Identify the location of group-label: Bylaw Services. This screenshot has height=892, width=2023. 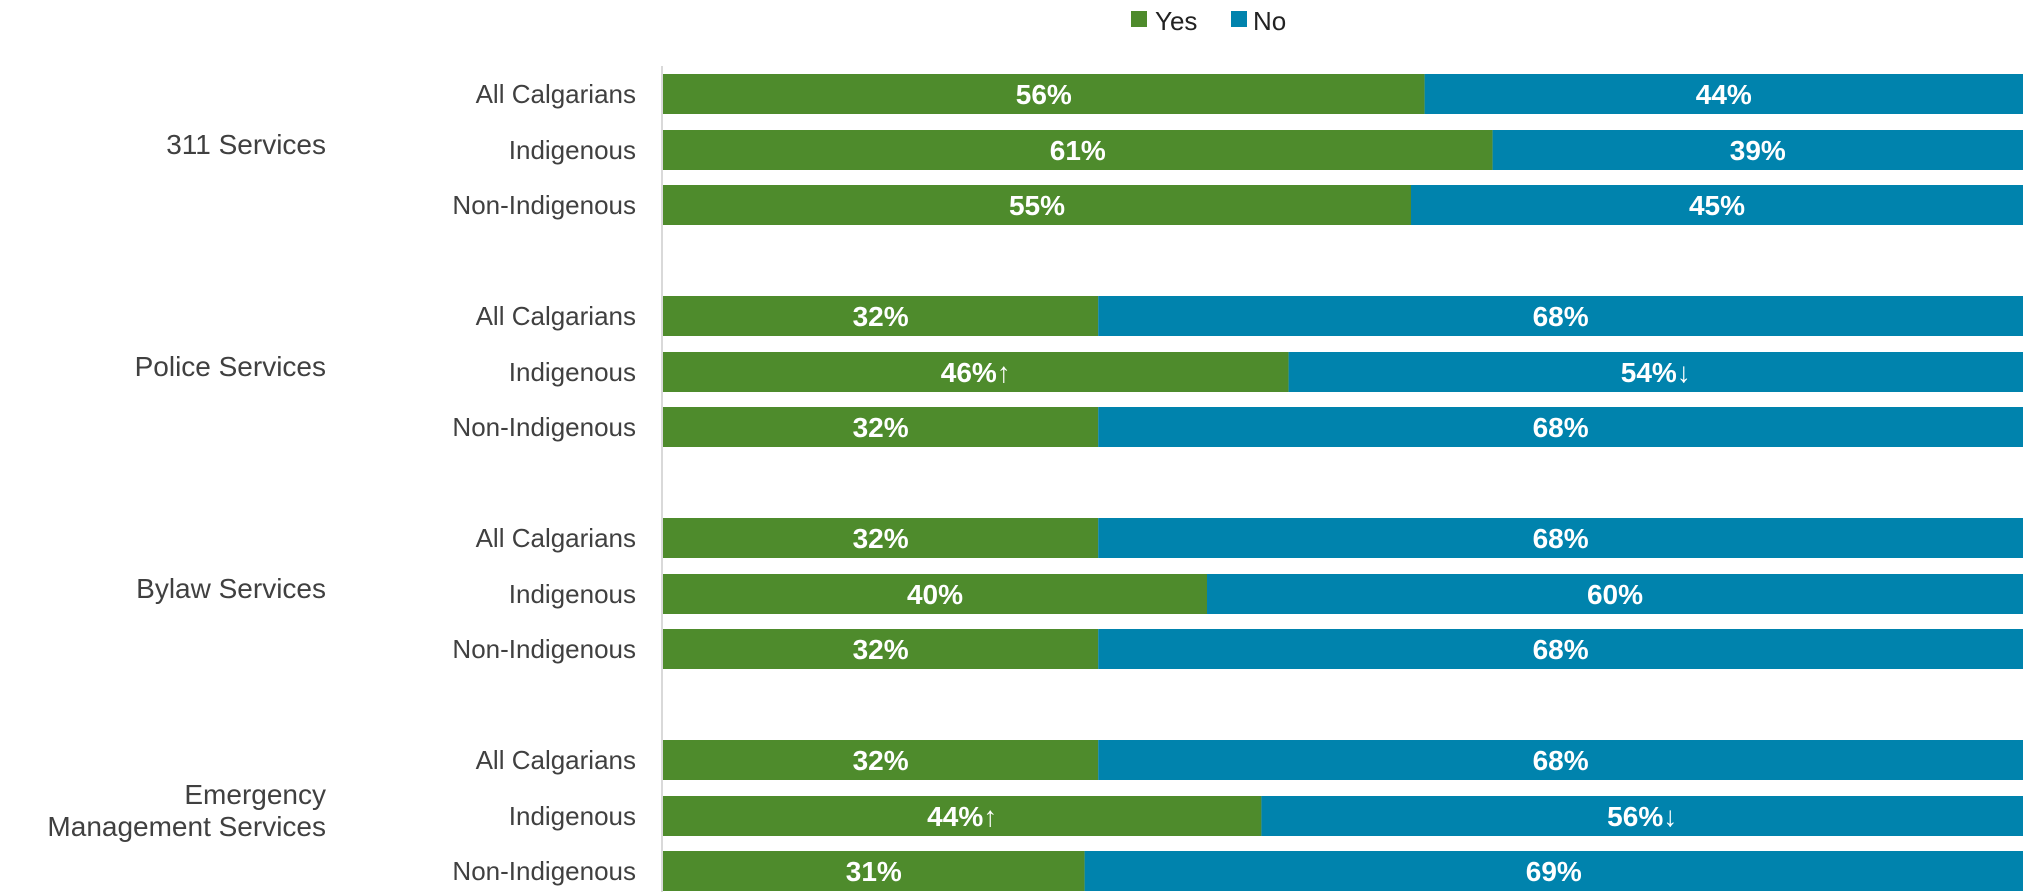
(231, 588).